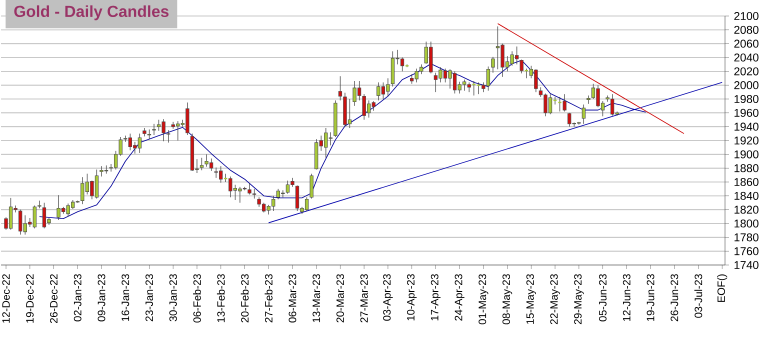  What do you see at coordinates (54, 298) in the screenshot?
I see `x-tick-label: 26-Dec-22` at bounding box center [54, 298].